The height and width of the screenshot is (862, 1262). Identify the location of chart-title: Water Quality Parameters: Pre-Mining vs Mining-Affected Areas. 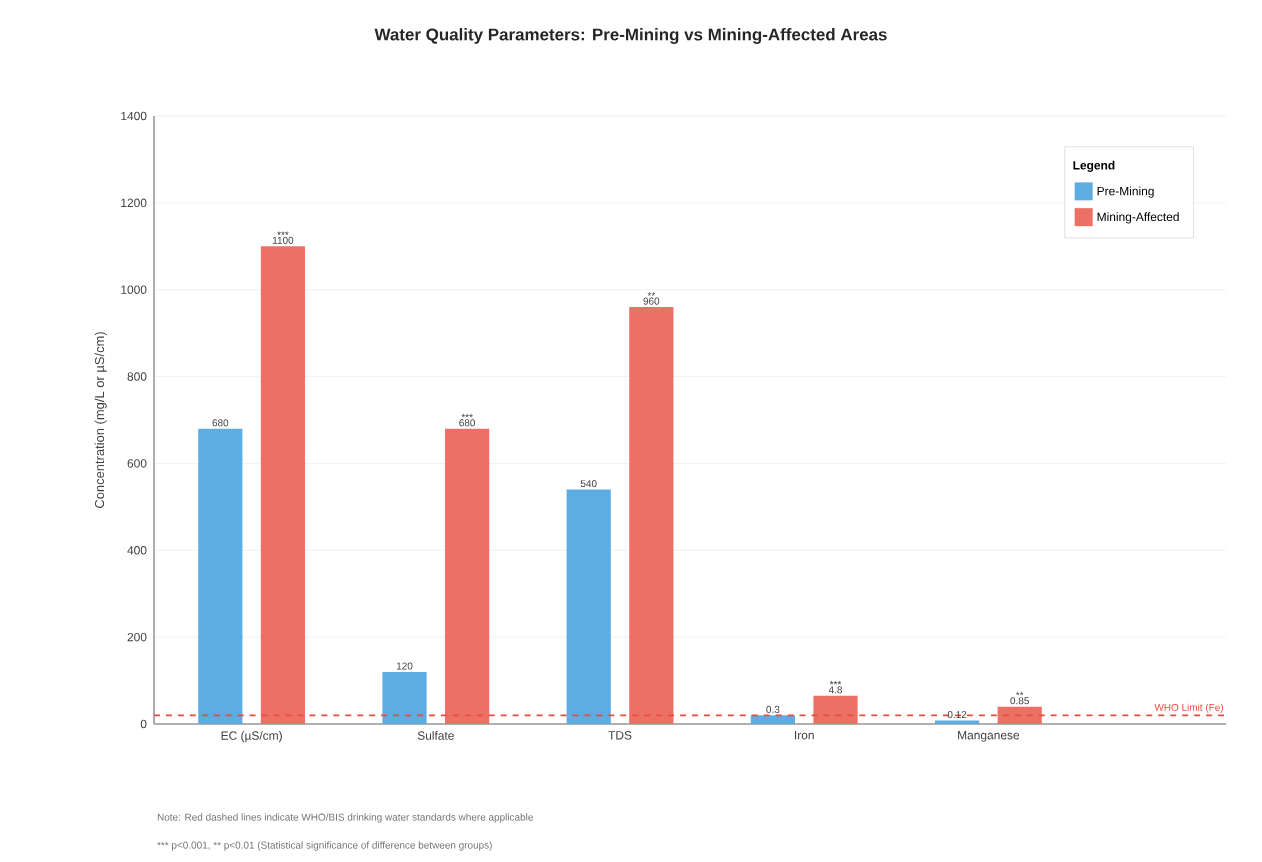
(630, 36).